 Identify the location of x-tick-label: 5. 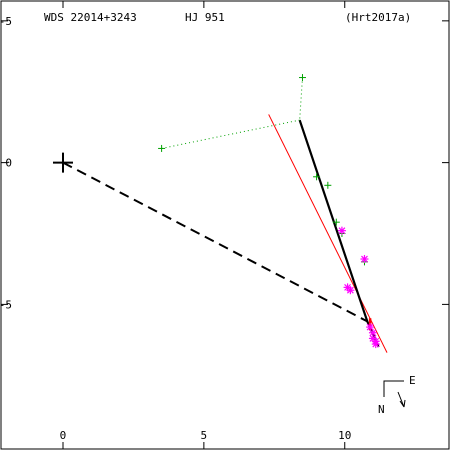
(204, 435).